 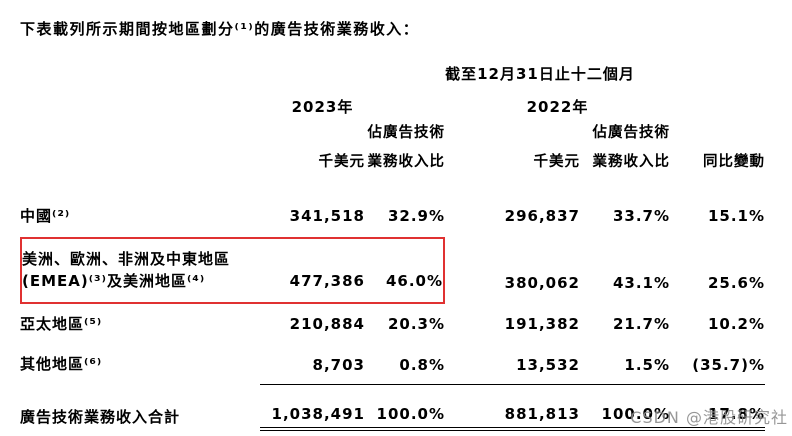 What do you see at coordinates (542, 283) in the screenshot?
I see `value-usd-2022: 380,062` at bounding box center [542, 283].